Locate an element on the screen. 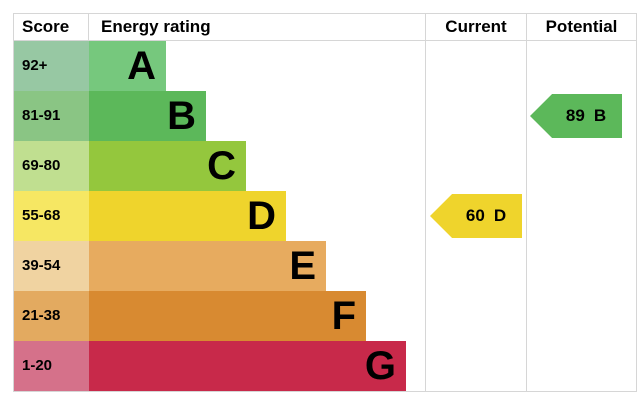 Image resolution: width=644 pixels, height=409 pixels. score-range-c: 69-80 is located at coordinates (51, 166).